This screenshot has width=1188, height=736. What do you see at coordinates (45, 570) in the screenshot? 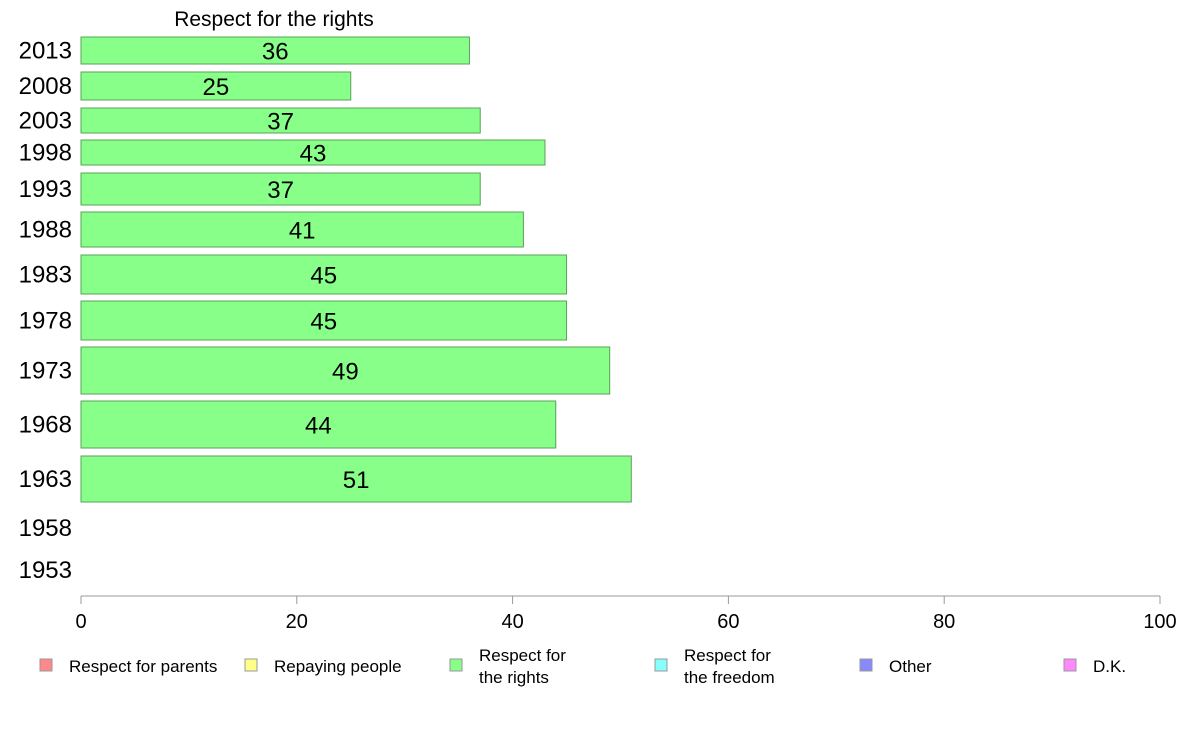
I see `y-tick-label: 1953` at bounding box center [45, 570].